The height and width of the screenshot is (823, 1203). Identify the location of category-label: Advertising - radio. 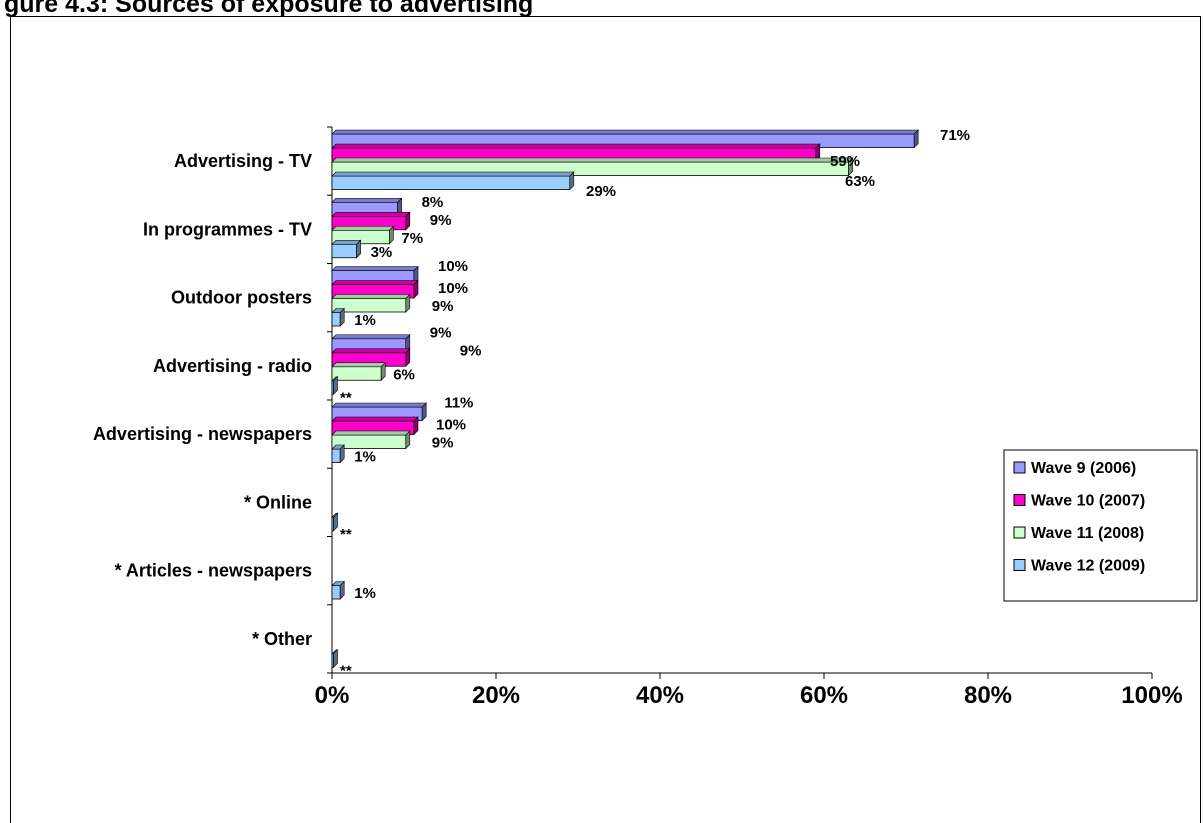
(232, 366).